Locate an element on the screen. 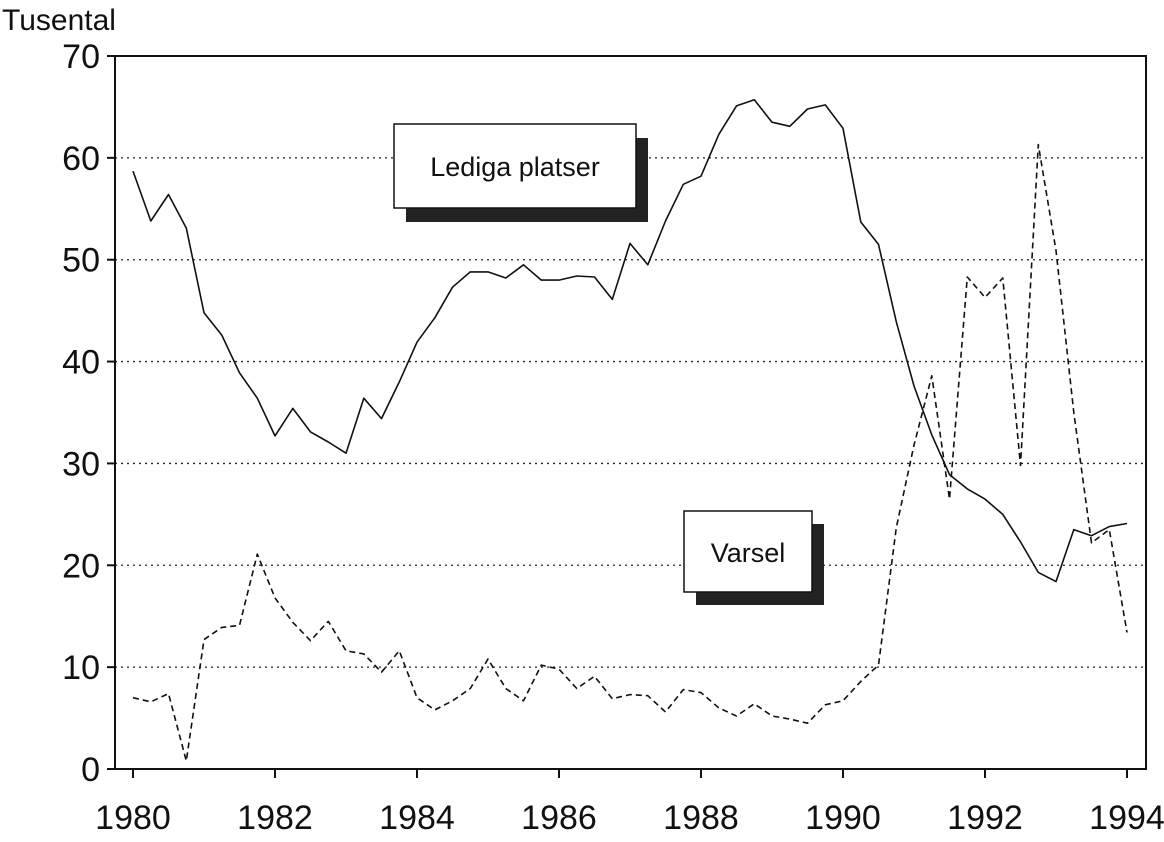  y-tick-label: 40 is located at coordinates (81, 363).